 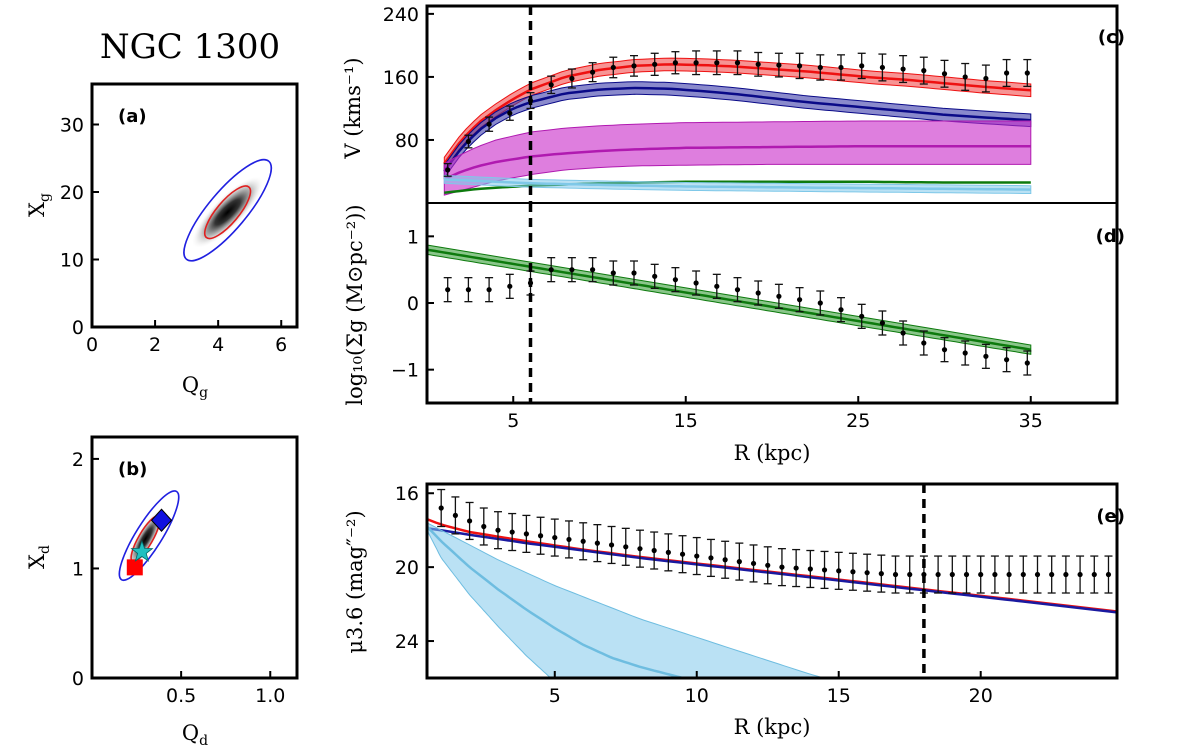 I want to click on panel-a-xlabel: Qg, so click(x=195, y=387).